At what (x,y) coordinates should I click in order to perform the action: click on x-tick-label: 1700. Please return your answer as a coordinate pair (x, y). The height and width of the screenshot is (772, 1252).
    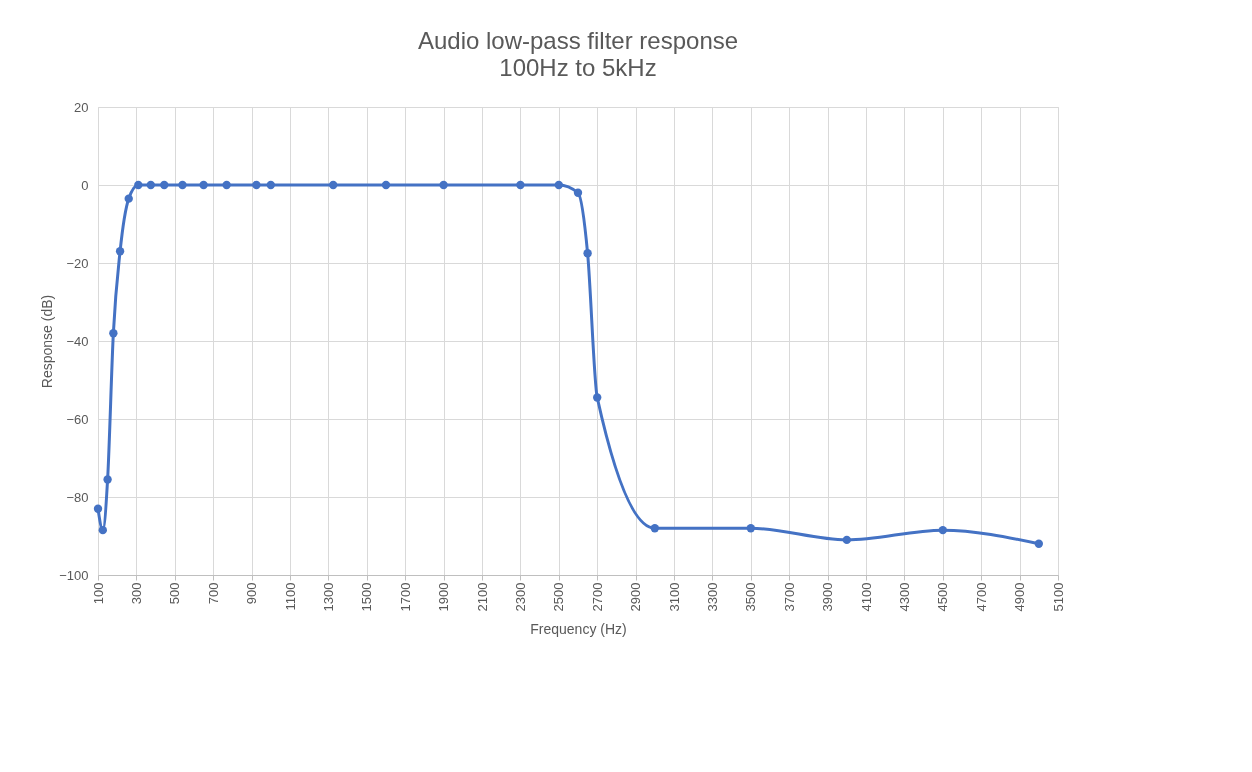
    Looking at the image, I should click on (405, 597).